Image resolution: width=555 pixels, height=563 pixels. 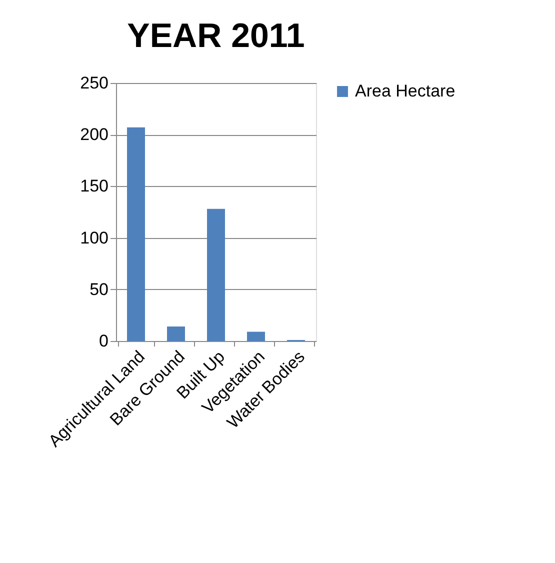 I want to click on chart-title: YEAR 2011, so click(x=216, y=36).